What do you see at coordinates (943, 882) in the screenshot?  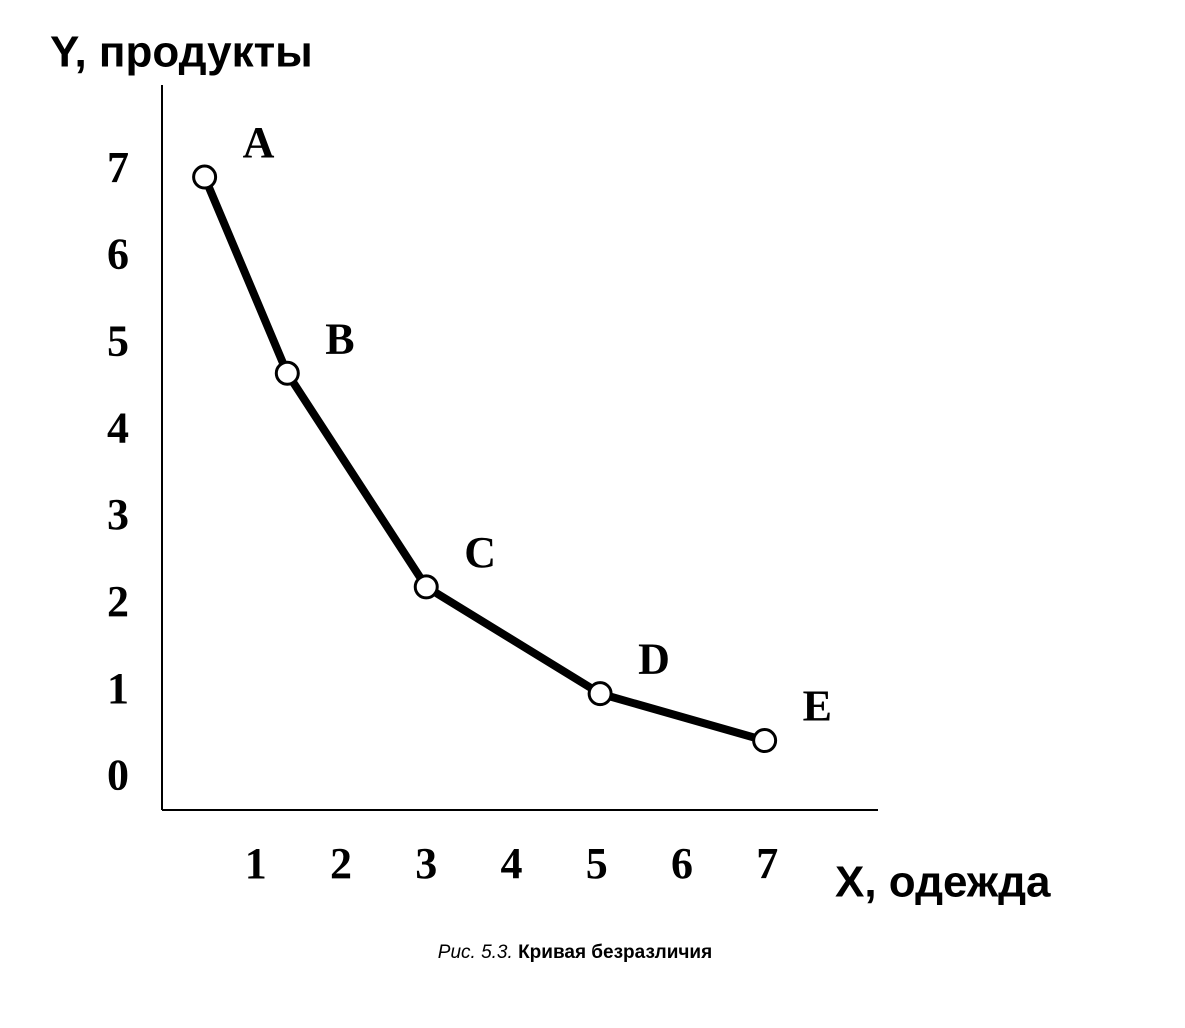 I see `x-axis-title: X, одежда` at bounding box center [943, 882].